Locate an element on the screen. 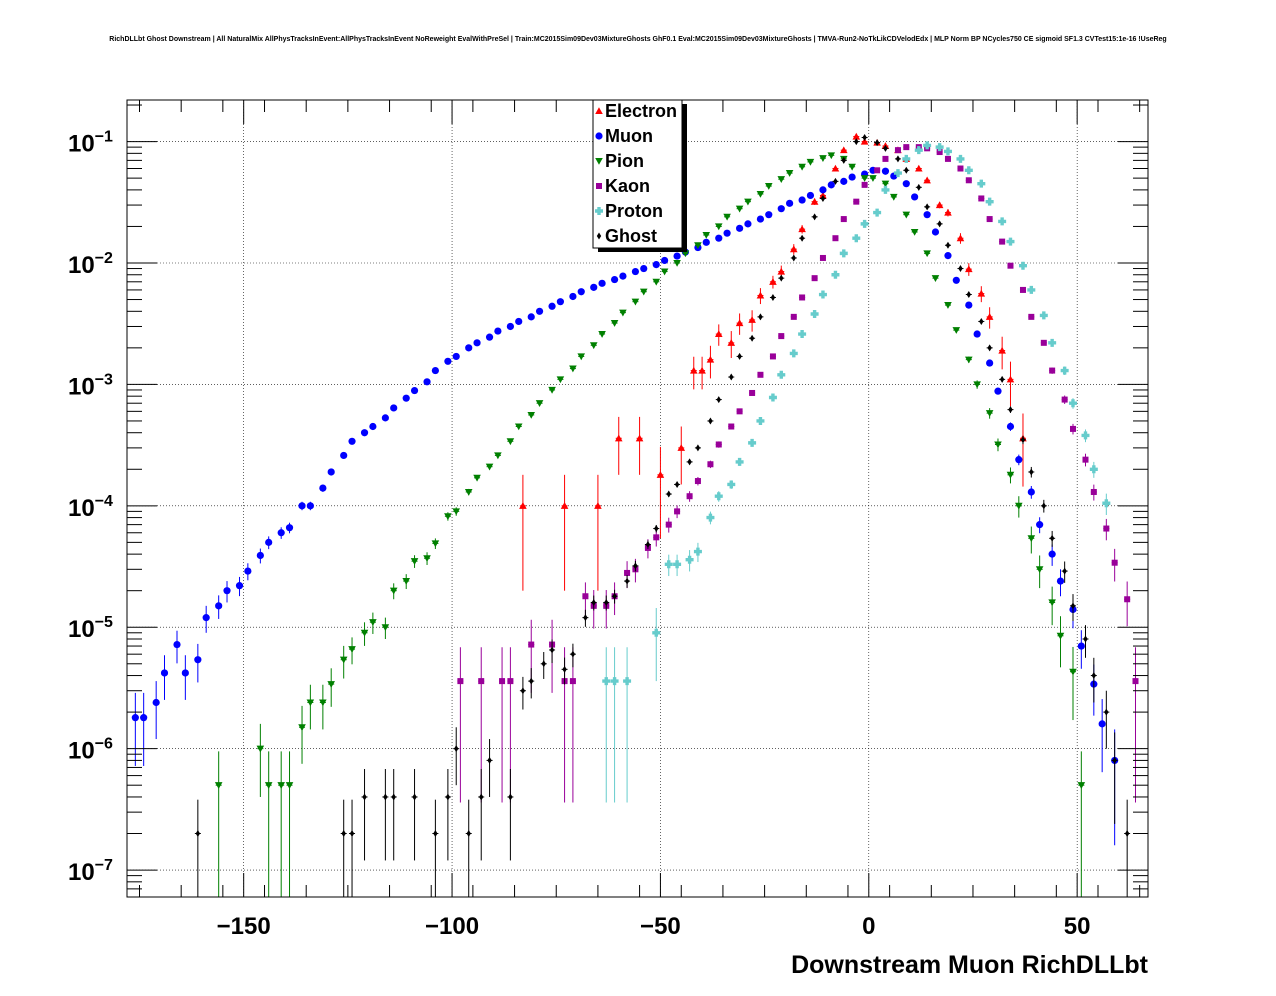 The height and width of the screenshot is (996, 1276). legend-marker-pion is located at coordinates (599, 161).